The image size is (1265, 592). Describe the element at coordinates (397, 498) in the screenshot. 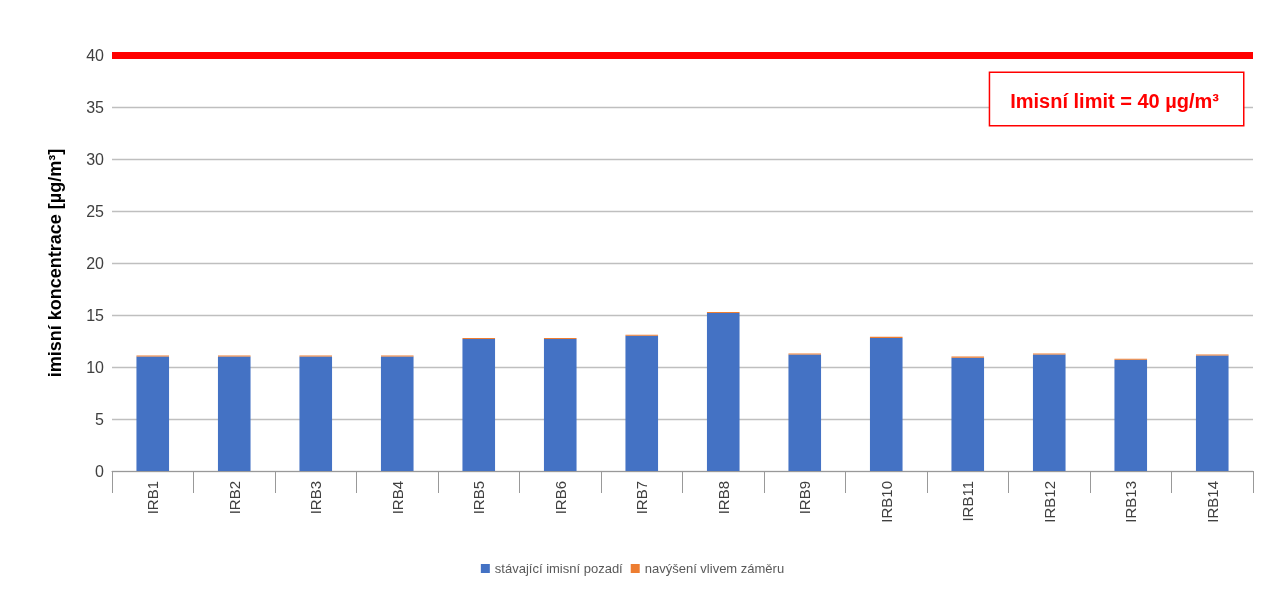

I see `x-tick-label: IRB4` at that location.